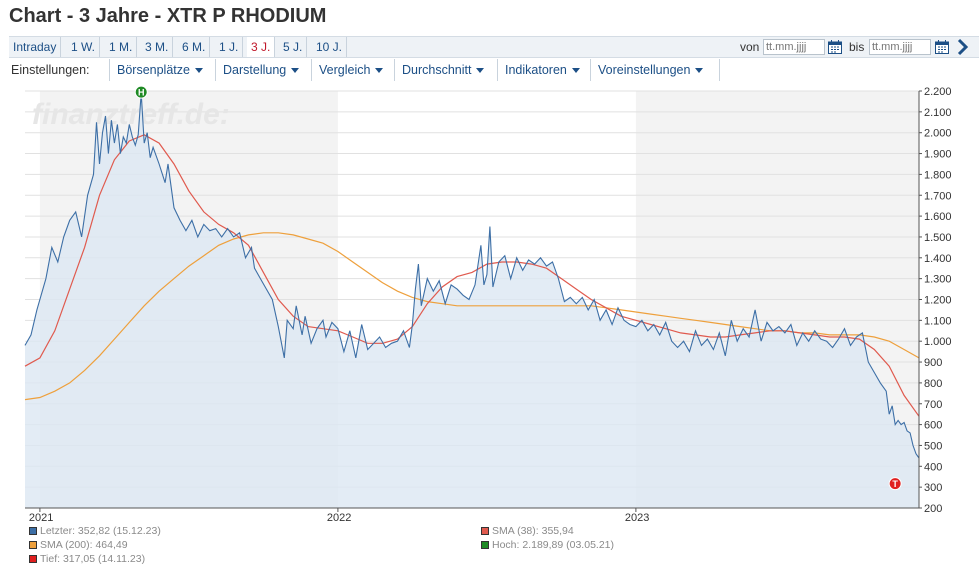  I want to click on y-tick-label: 1.400, so click(938, 259).